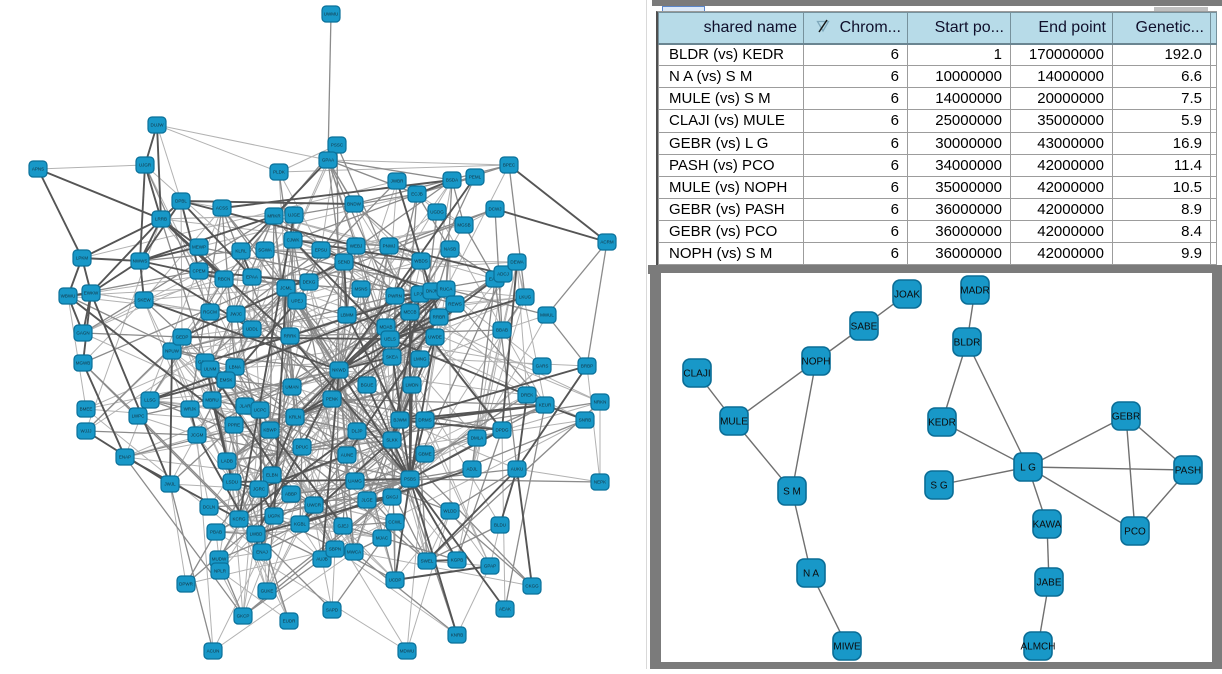 This screenshot has height=674, width=1222. Describe the element at coordinates (532, 586) in the screenshot. I see `svg-text: CKGG` at that location.